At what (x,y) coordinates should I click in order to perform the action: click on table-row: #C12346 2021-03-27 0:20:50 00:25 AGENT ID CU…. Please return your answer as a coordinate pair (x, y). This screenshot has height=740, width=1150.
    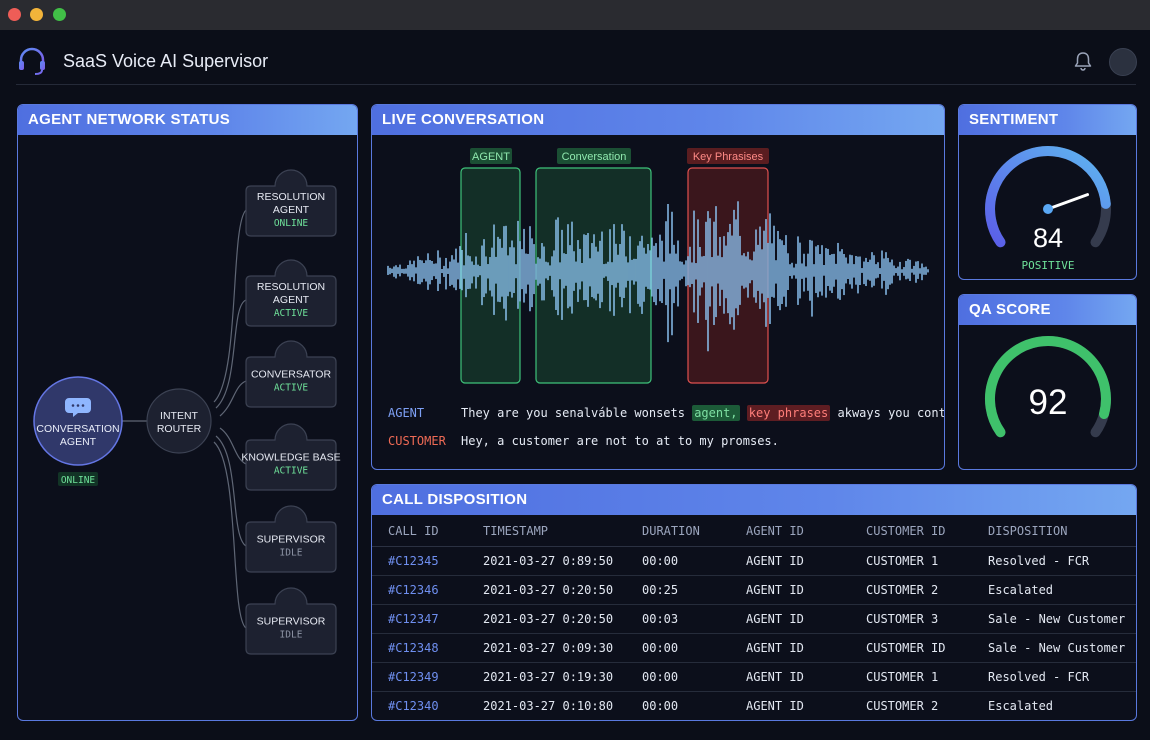
    Looking at the image, I should click on (754, 590).